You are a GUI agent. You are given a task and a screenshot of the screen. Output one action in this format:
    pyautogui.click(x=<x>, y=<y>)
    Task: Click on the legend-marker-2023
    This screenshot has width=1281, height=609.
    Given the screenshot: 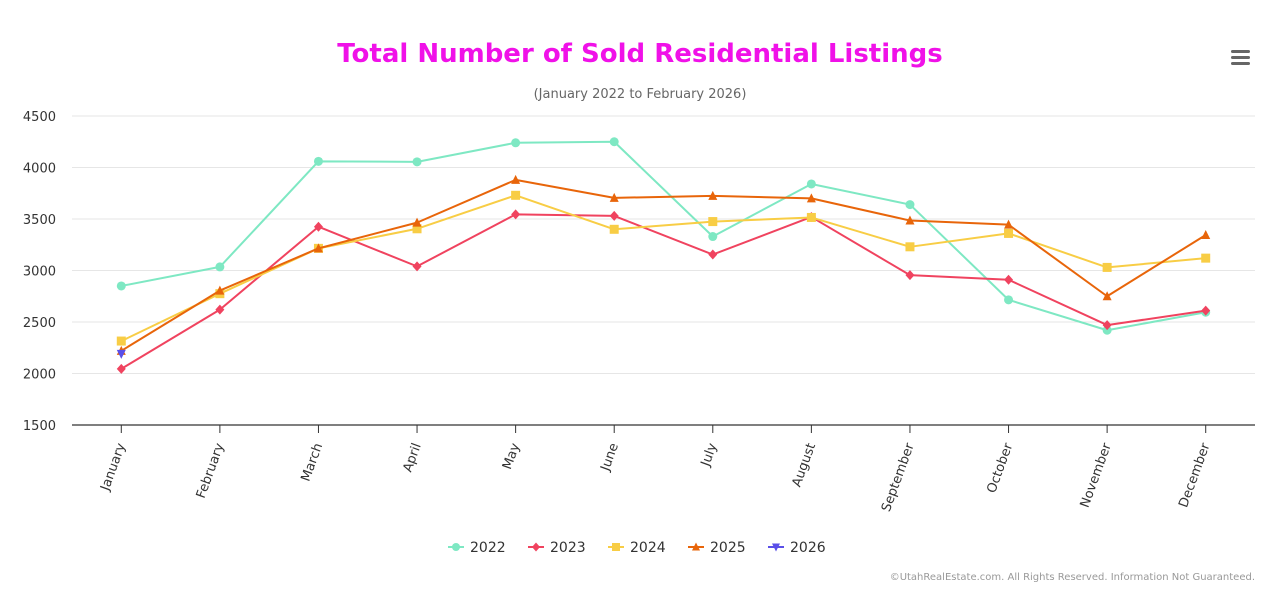 What is the action you would take?
    pyautogui.click(x=536, y=547)
    